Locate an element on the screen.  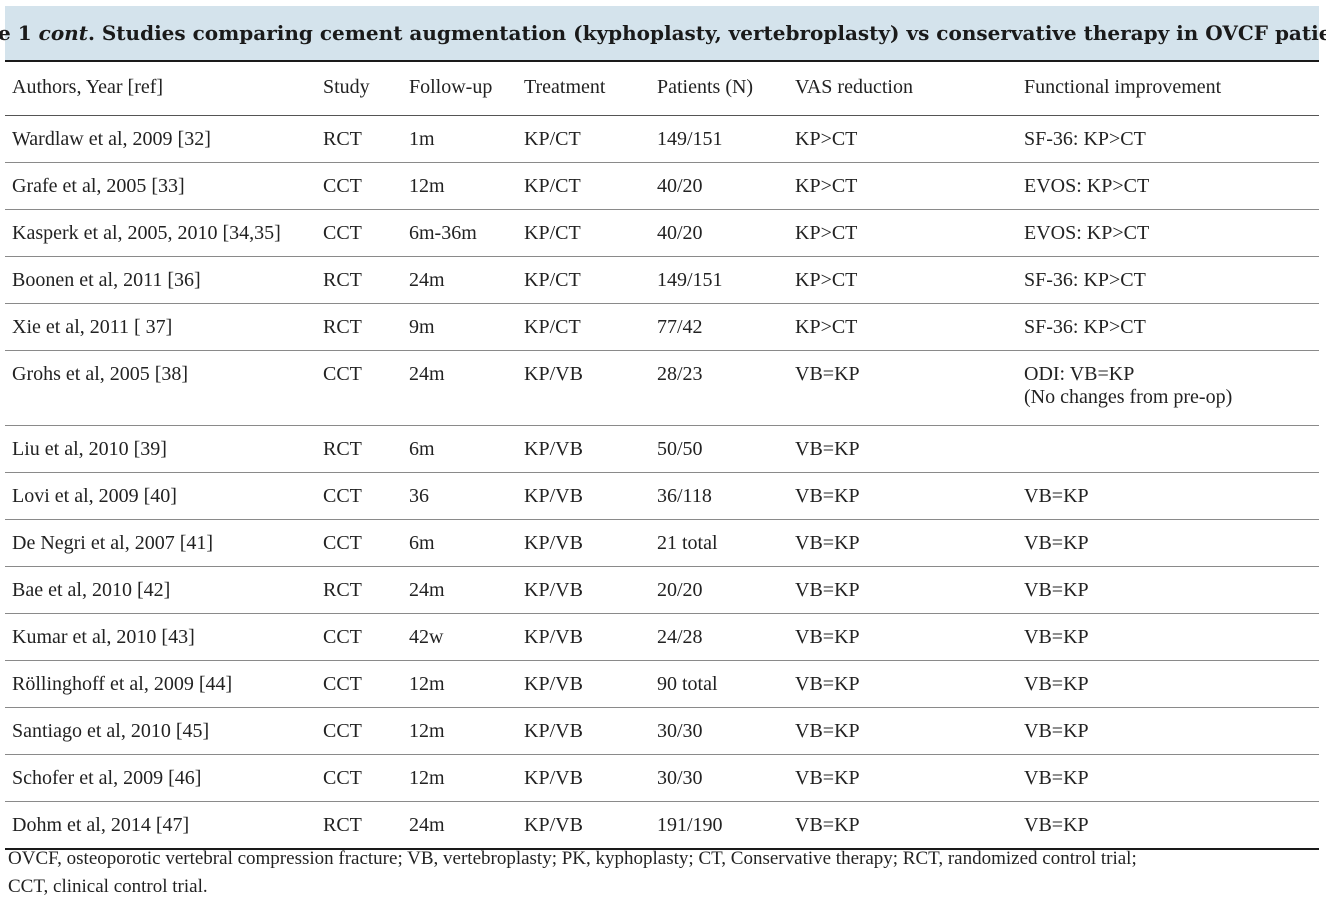
cell-functional-note: (No changes from pre-op) is located at coordinates (1128, 397).